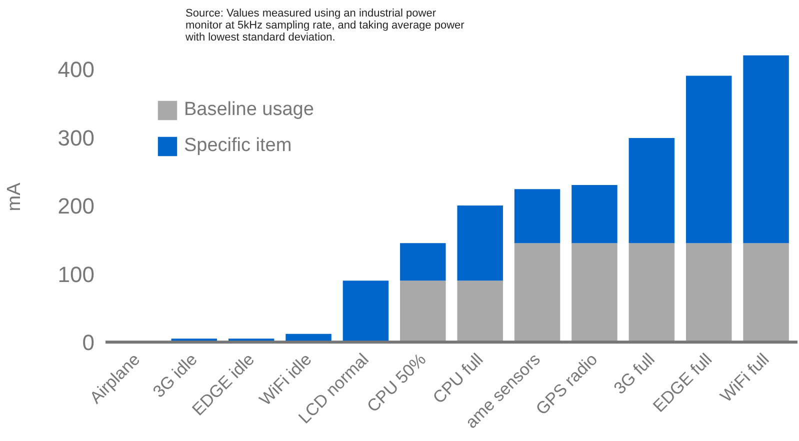 The width and height of the screenshot is (799, 441). Describe the element at coordinates (76, 274) in the screenshot. I see `y-tick-label: 100` at that location.